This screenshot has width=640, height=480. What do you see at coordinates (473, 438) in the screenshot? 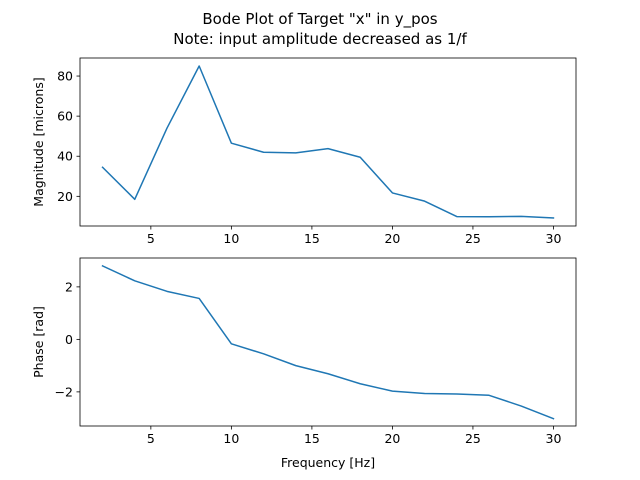
I see `phase-xtick-label: 25` at bounding box center [473, 438].